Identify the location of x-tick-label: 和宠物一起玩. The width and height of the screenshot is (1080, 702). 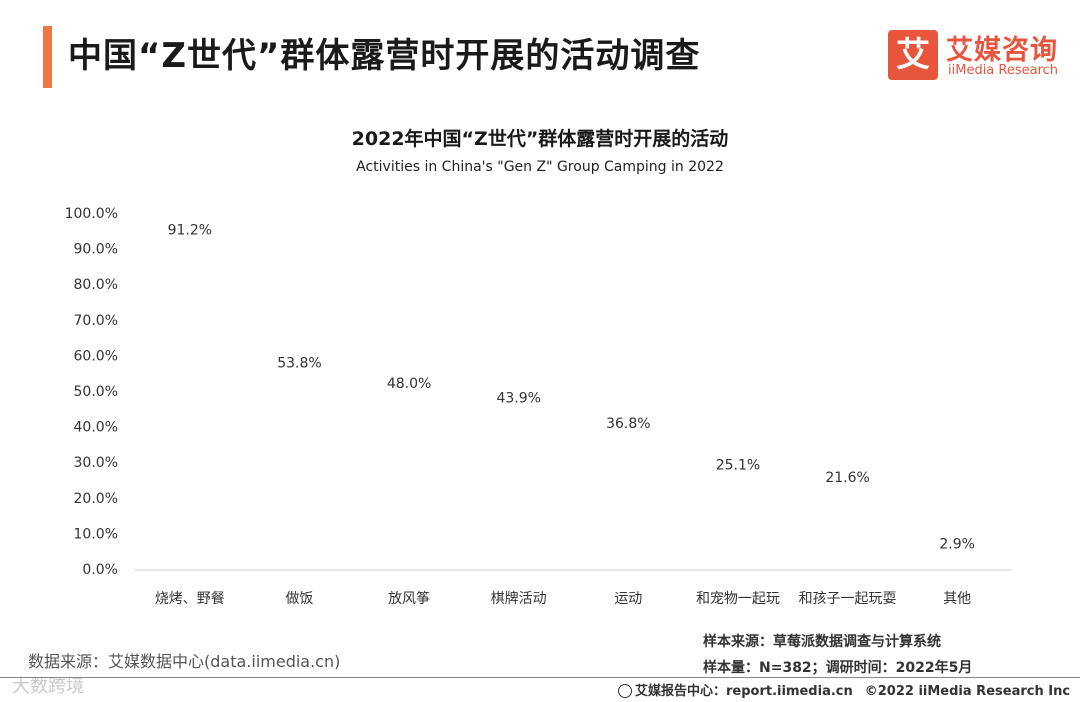
(738, 599).